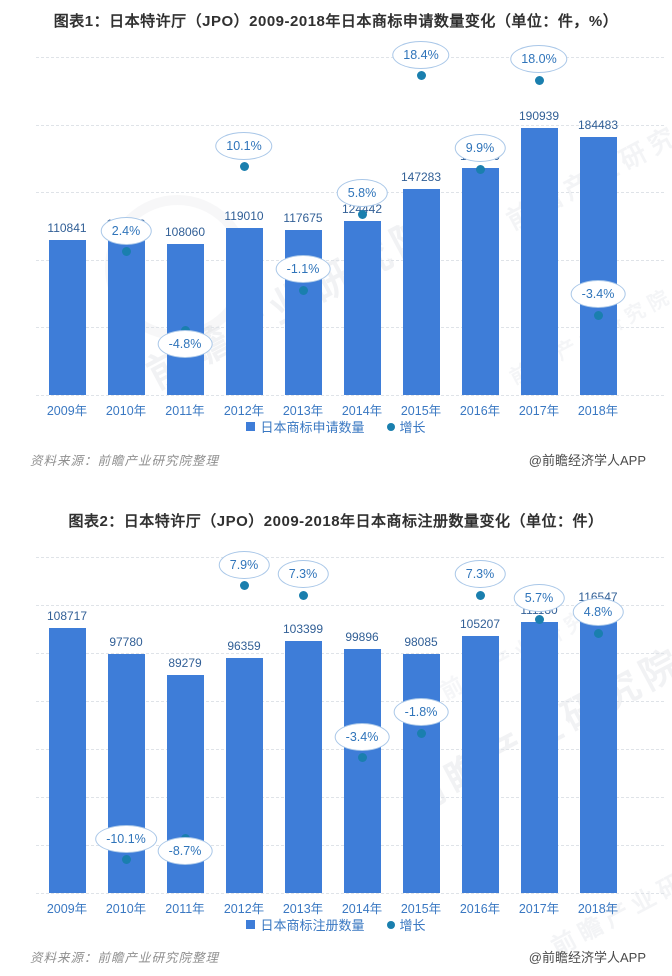  I want to click on bar-value-label: 103399, so click(303, 629).